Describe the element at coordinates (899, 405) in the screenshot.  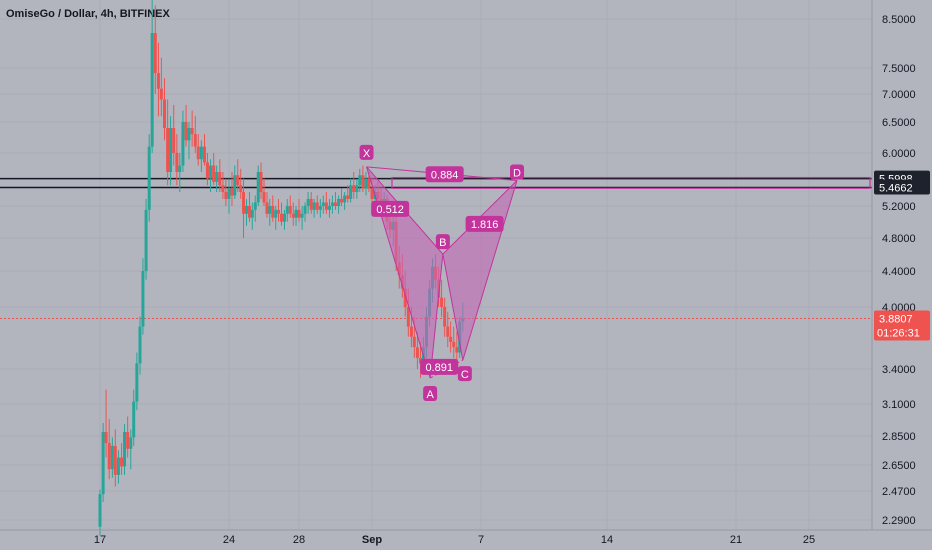
I see `price-tick-label: 3.1000` at that location.